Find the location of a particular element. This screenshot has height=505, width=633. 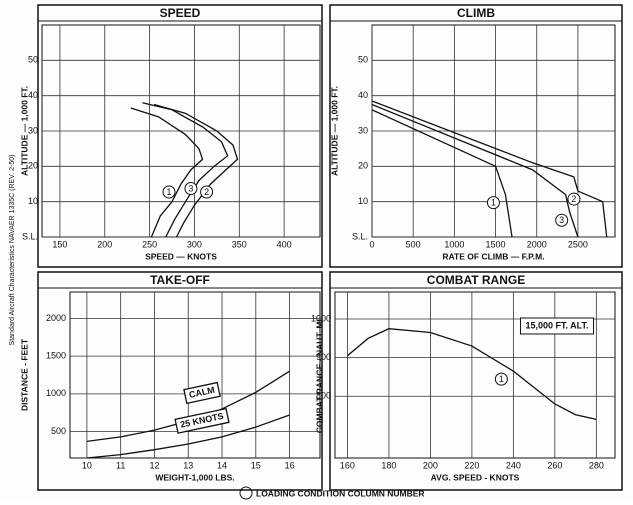

footer-circle is located at coordinates (246, 493).